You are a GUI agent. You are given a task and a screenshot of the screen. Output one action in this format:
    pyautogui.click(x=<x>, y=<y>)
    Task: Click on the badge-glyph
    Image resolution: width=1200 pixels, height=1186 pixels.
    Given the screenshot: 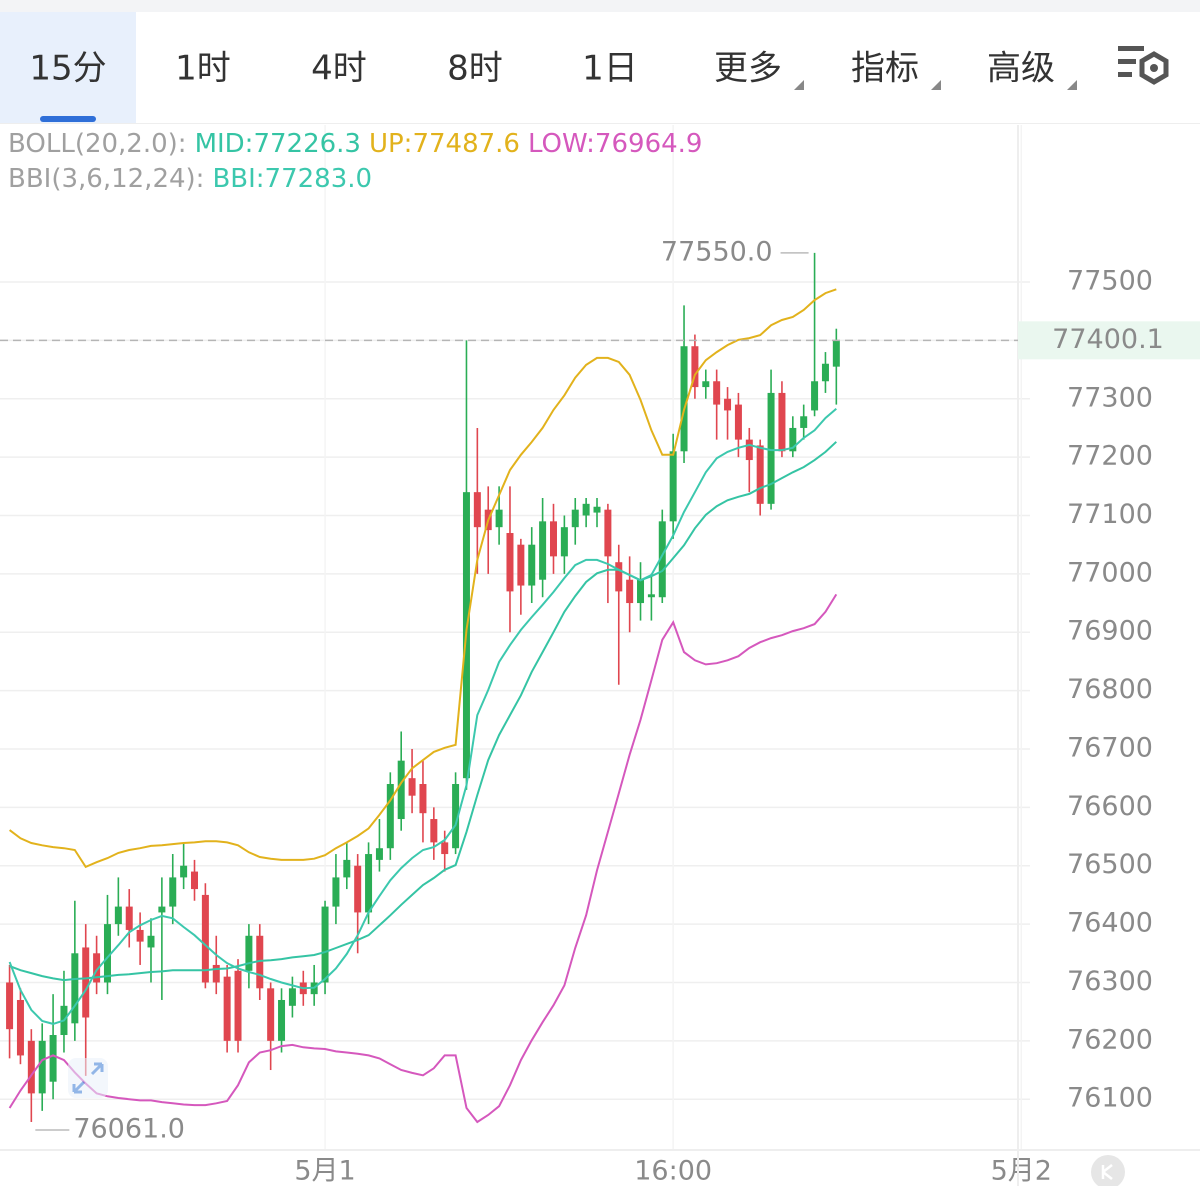 What is the action you would take?
    pyautogui.click(x=1107, y=1172)
    